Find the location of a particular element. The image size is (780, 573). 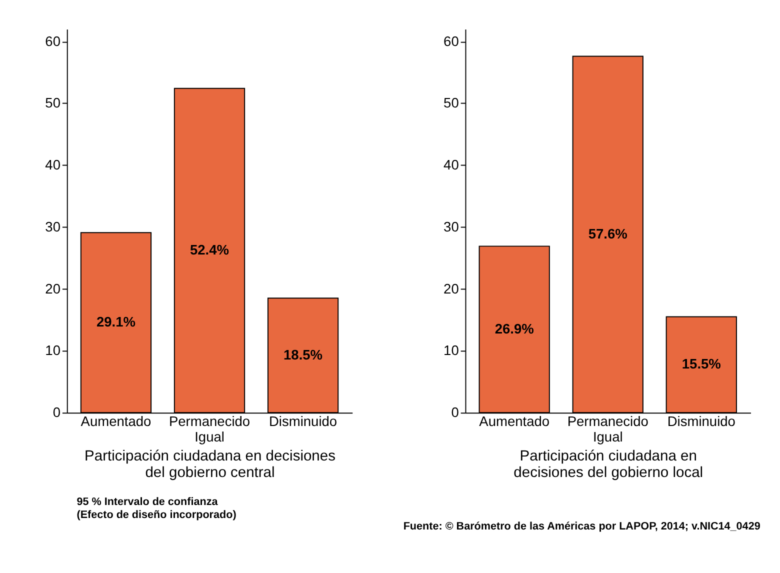

text: 95 % Intervalo de confianza (Efecto de diseño incorporado) is located at coordinates (156, 508).